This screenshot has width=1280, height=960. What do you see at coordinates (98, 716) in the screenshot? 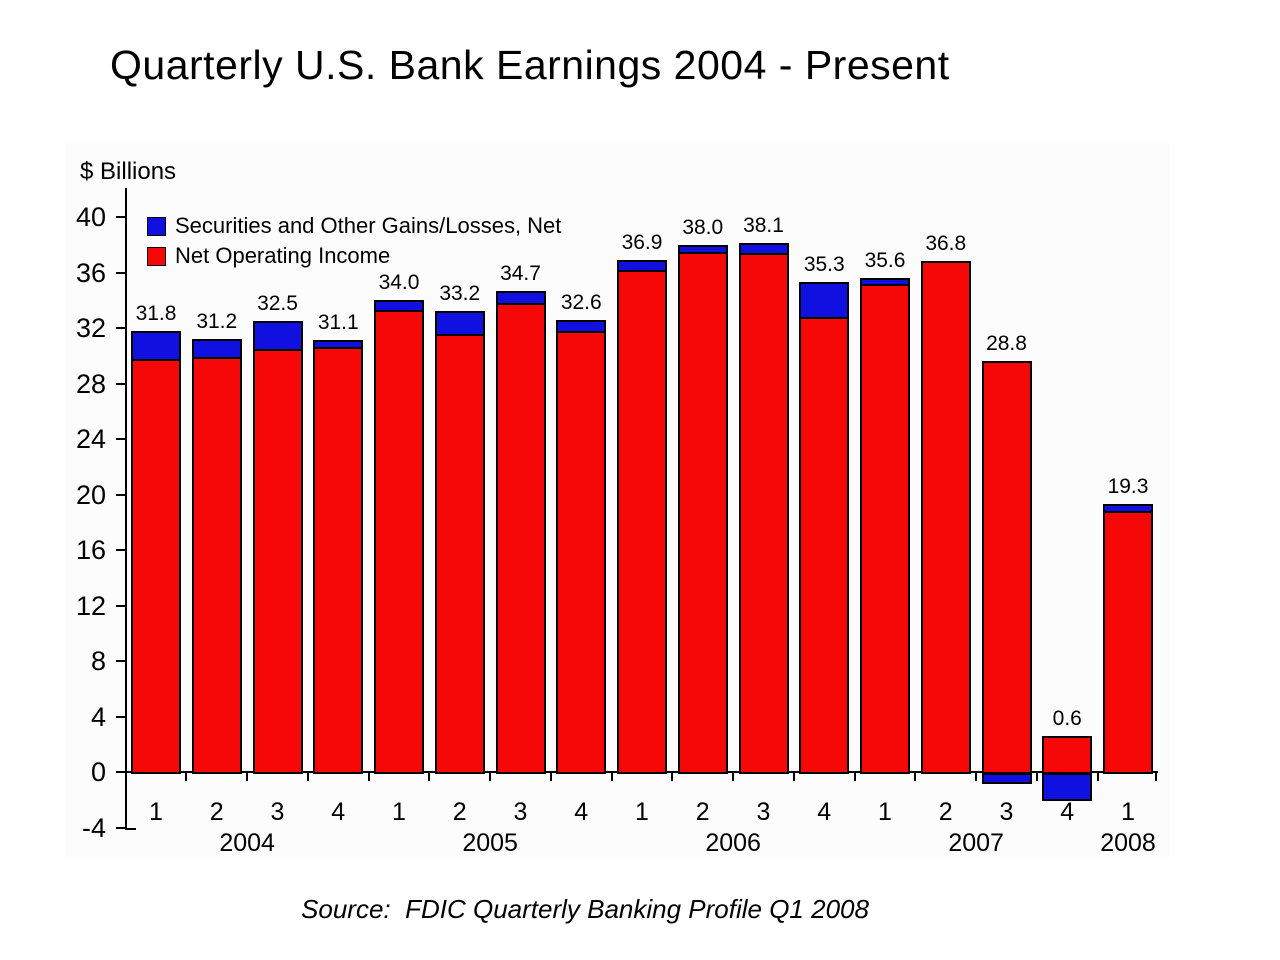
I see `y-axis-tick-label: 4` at bounding box center [98, 716].